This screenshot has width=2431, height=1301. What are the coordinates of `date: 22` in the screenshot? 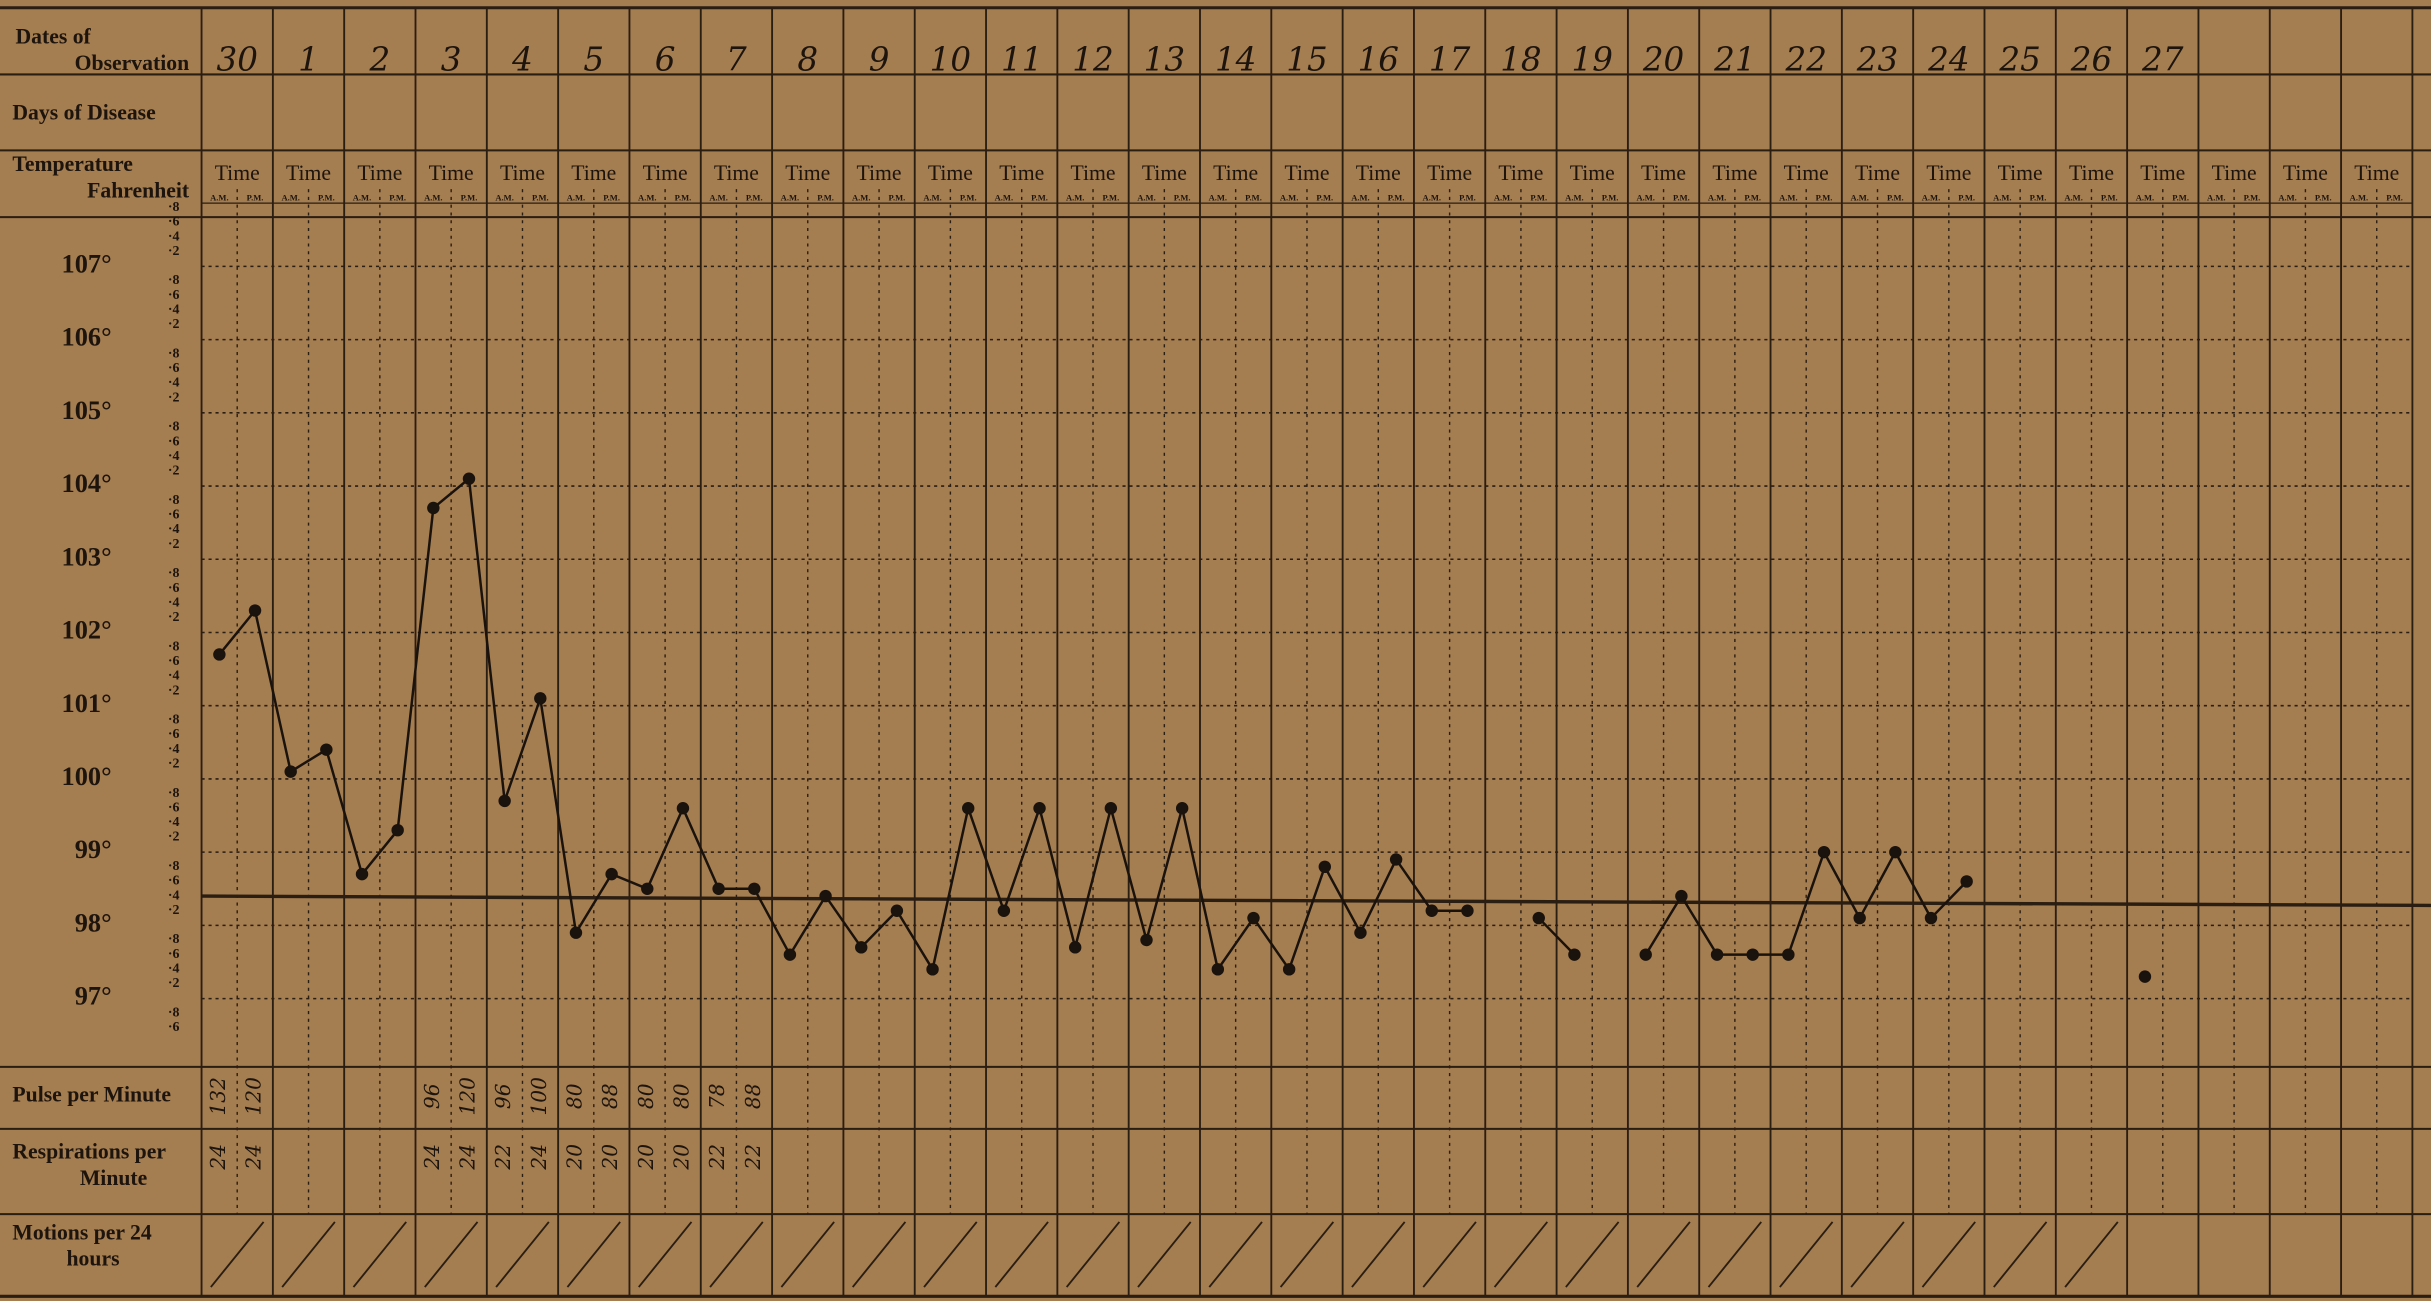 It's located at (1805, 60).